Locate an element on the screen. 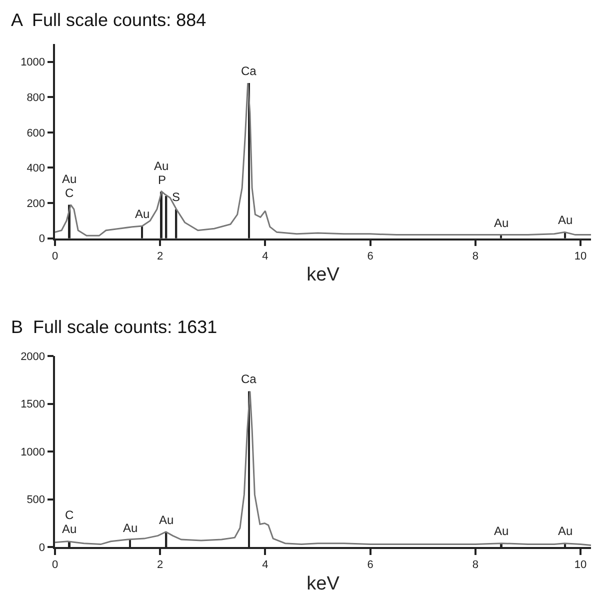  y-tick-label: 500 is located at coordinates (36, 500).